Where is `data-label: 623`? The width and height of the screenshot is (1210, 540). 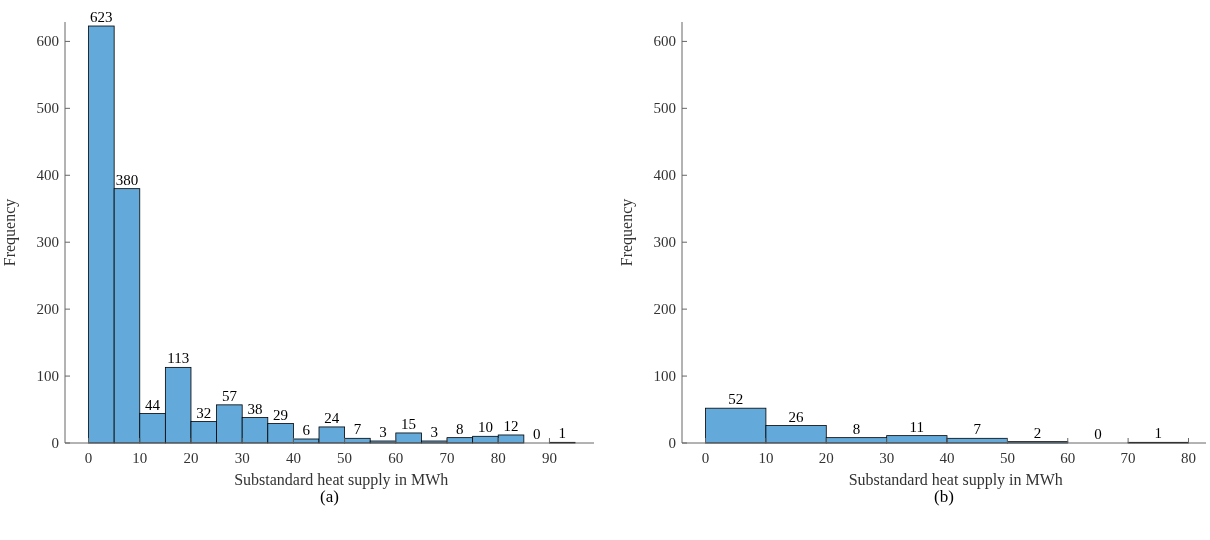
data-label: 623 is located at coordinates (101, 17).